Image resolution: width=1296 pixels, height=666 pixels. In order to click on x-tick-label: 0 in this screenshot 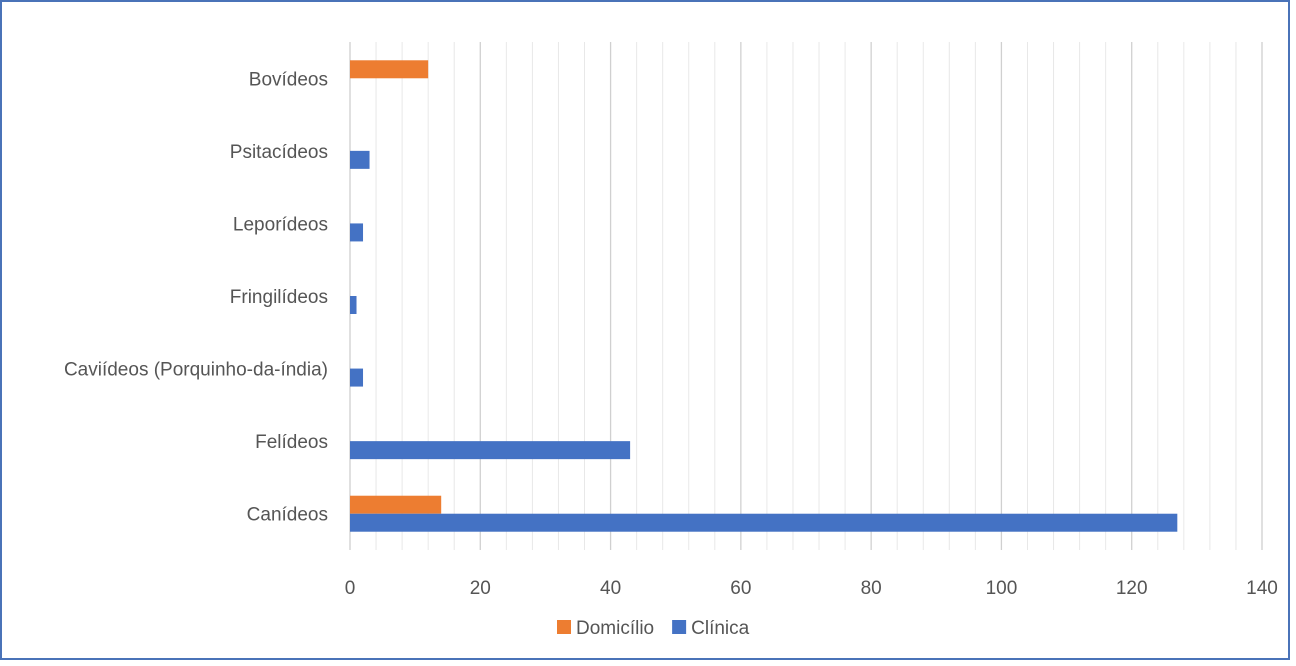, I will do `click(350, 588)`.